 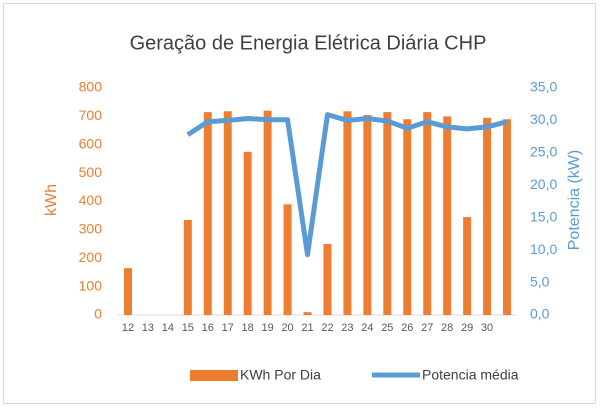 What do you see at coordinates (268, 328) in the screenshot?
I see `x-tick-label: 19` at bounding box center [268, 328].